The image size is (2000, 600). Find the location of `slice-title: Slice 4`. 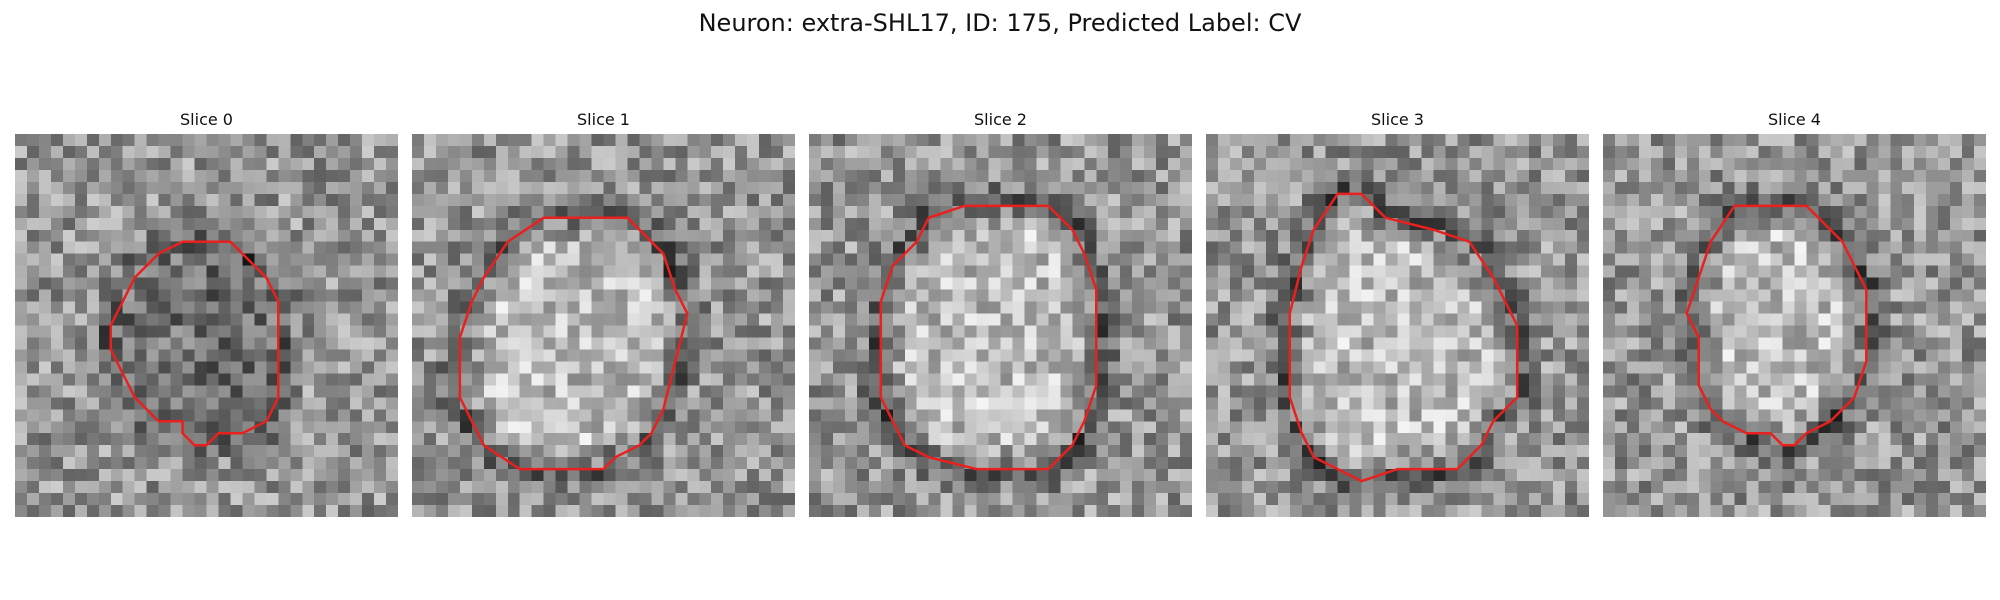

slice-title: Slice 4 is located at coordinates (1794, 119).